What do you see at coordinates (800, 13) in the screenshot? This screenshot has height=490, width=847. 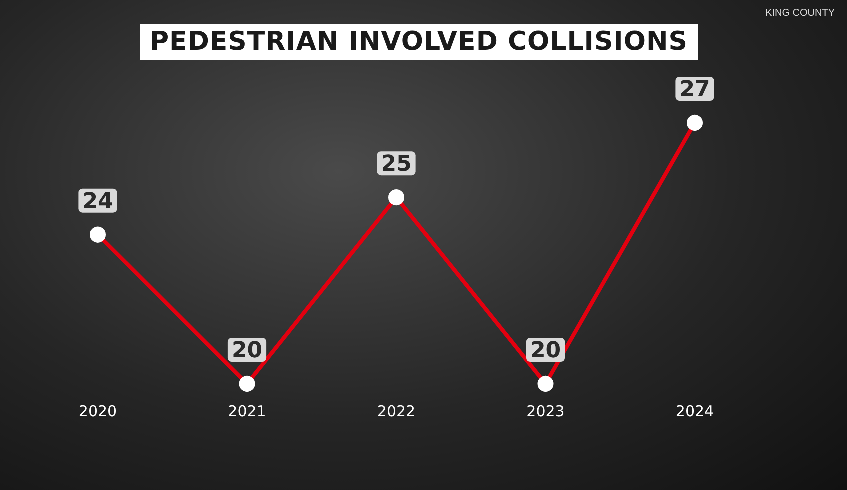 I see `text: KING COUNTY` at bounding box center [800, 13].